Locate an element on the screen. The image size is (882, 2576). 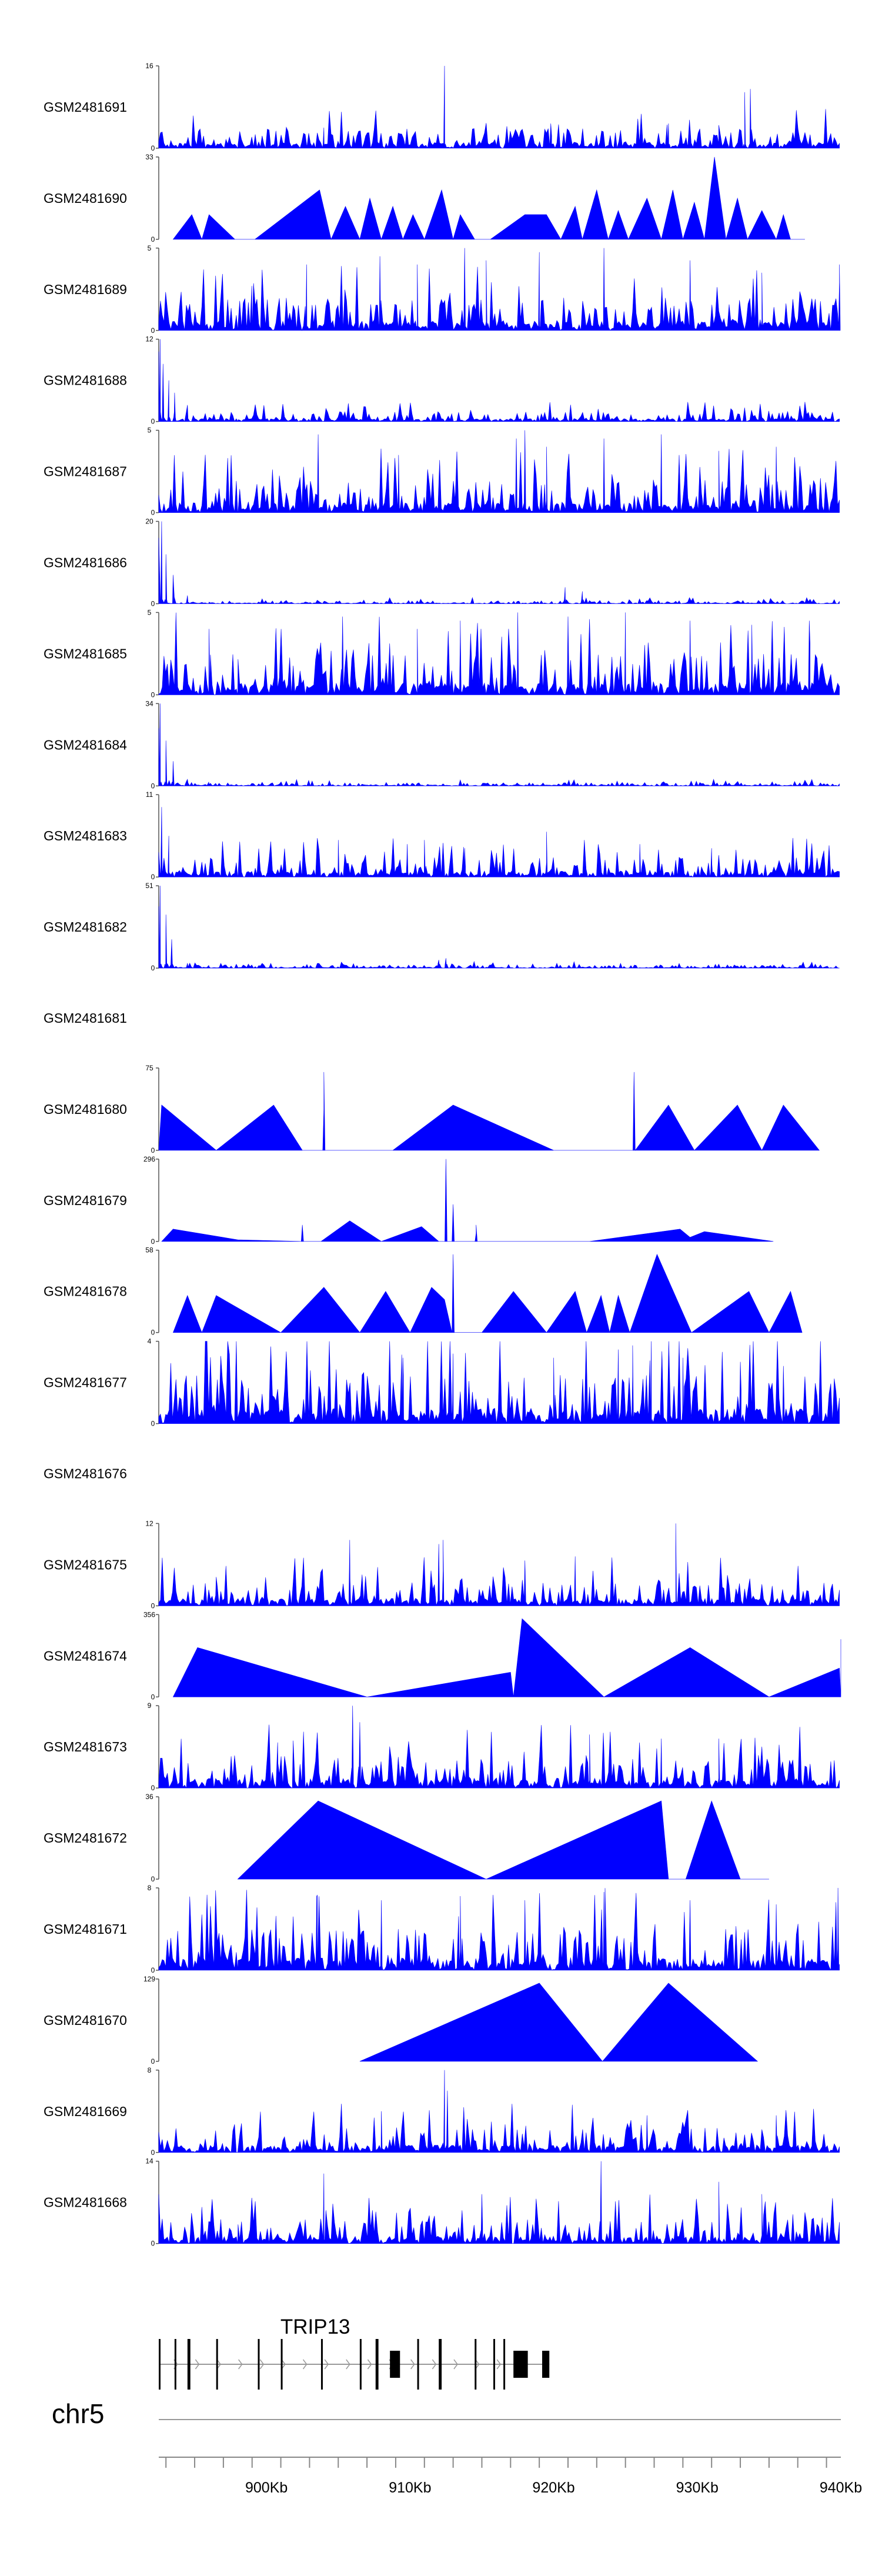
track-GSM2481671: GSM2481671 8 0 is located at coordinates (442, 1929).